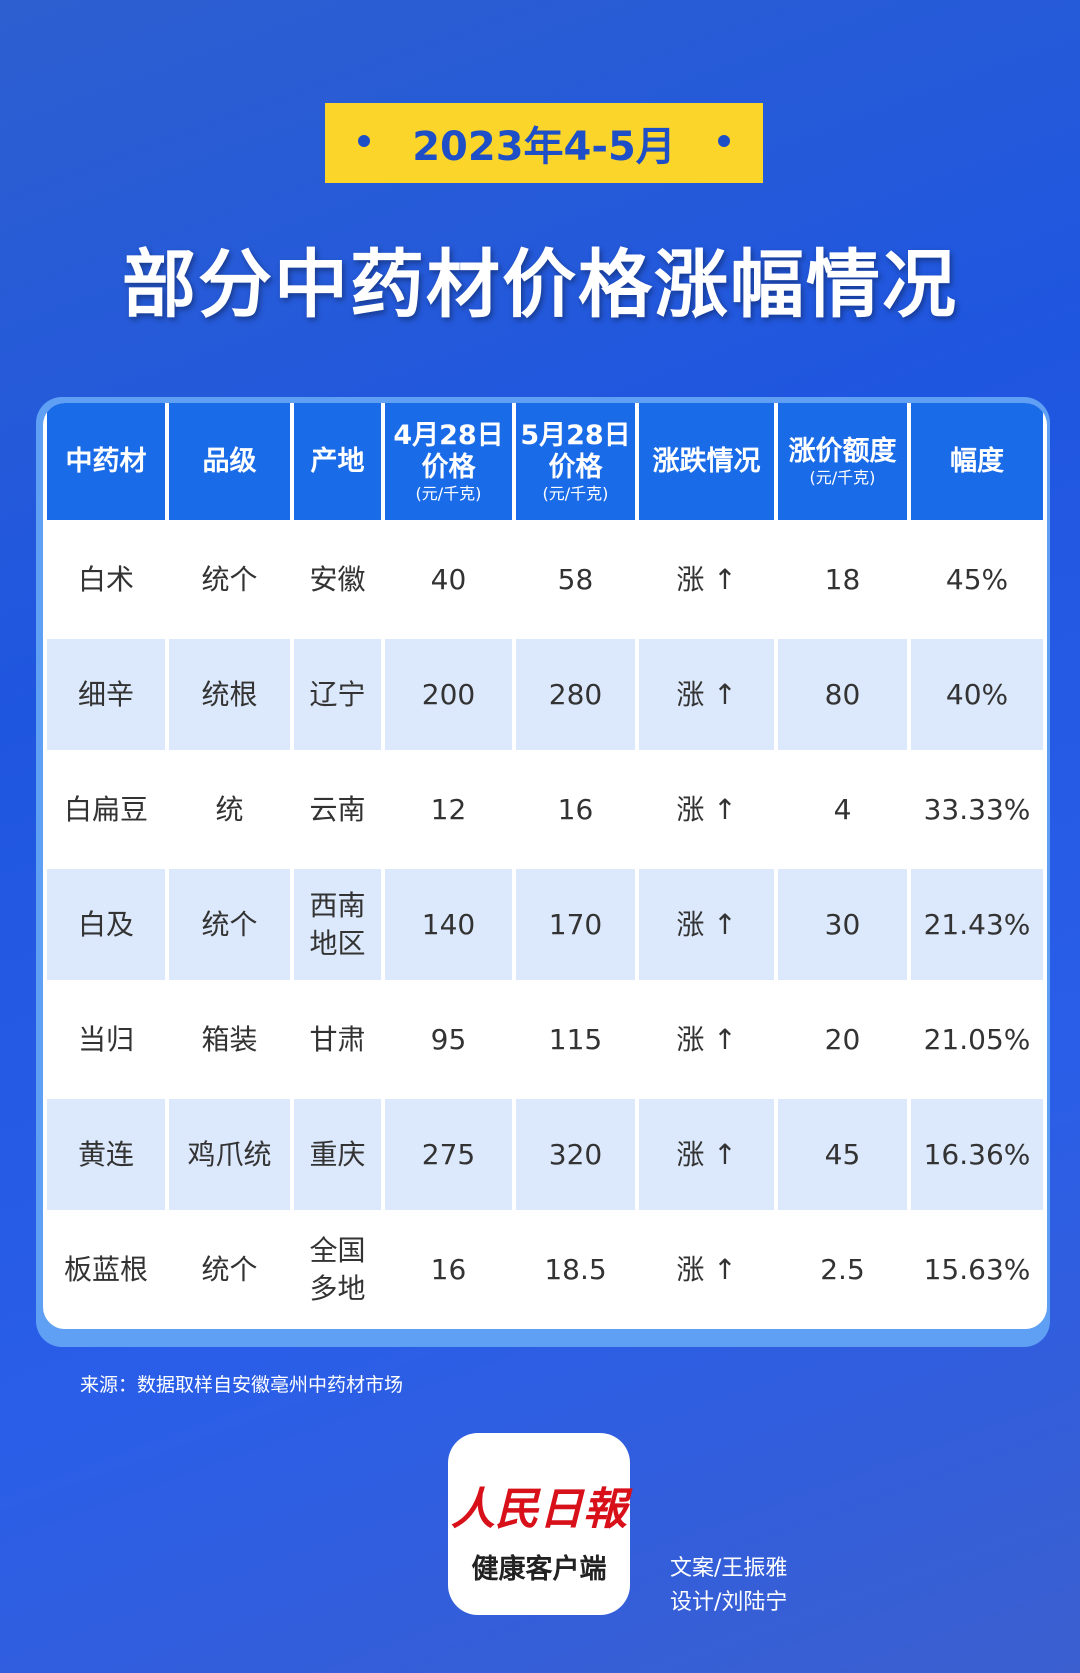 This screenshot has height=1673, width=1080. I want to click on table-row: 当归 箱装 甘肃 95 115 涨 ↑ 20 21.05%, so click(545, 1041).